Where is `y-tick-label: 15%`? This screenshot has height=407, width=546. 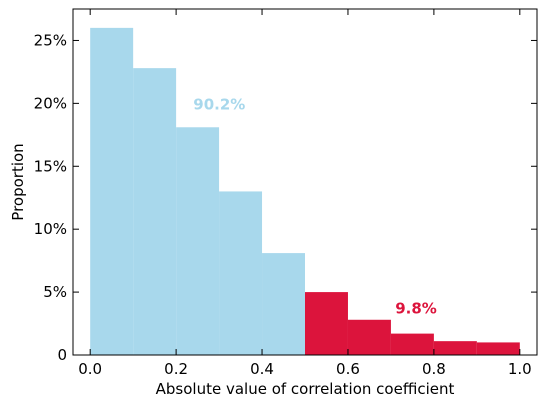 y-tick-label: 15% is located at coordinates (50, 166).